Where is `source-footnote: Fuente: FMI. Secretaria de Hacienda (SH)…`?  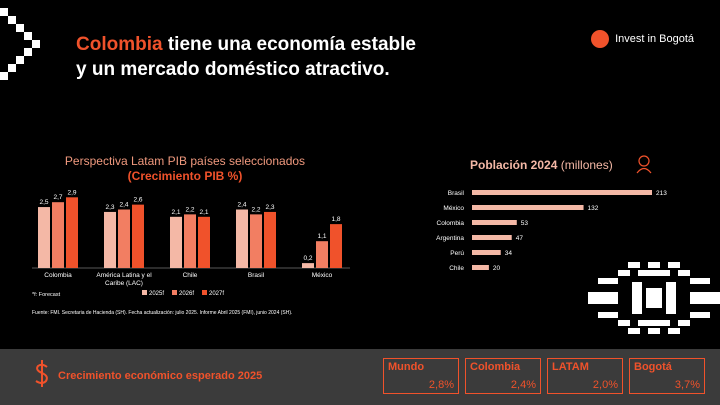
source-footnote: Fuente: FMI. Secretaria de Hacienda (SH)… is located at coordinates (162, 313).